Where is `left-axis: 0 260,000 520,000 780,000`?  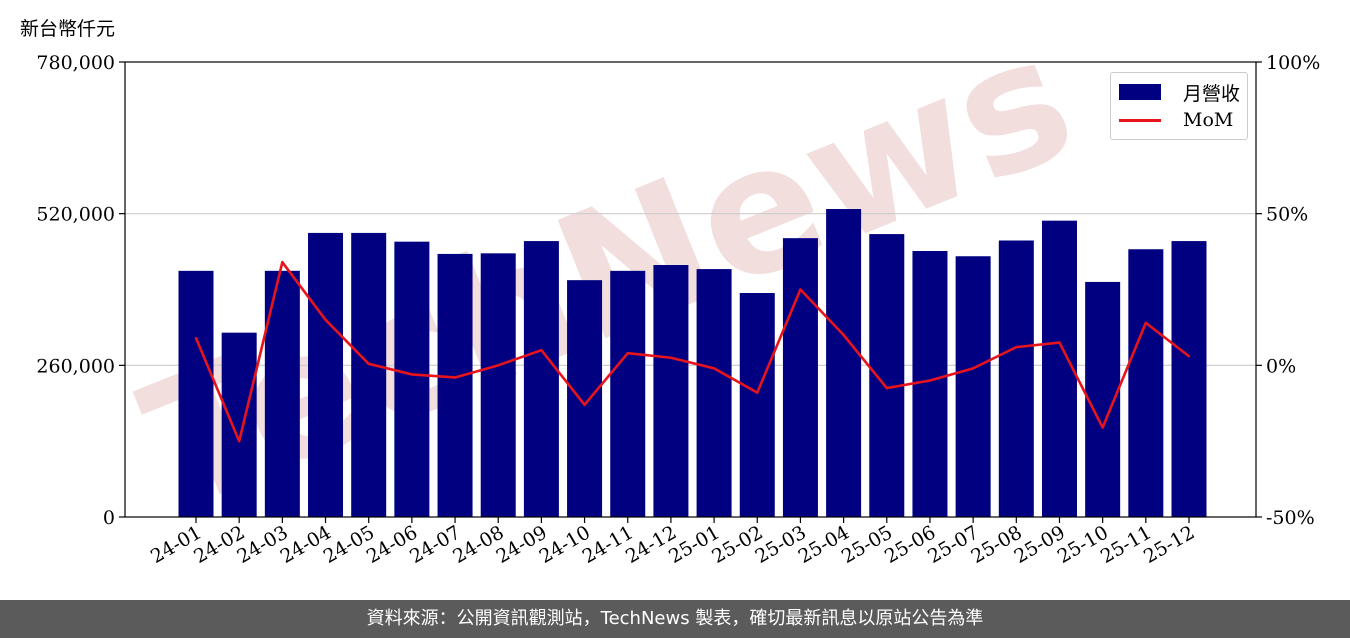 left-axis: 0 260,000 520,000 780,000 is located at coordinates (80, 290).